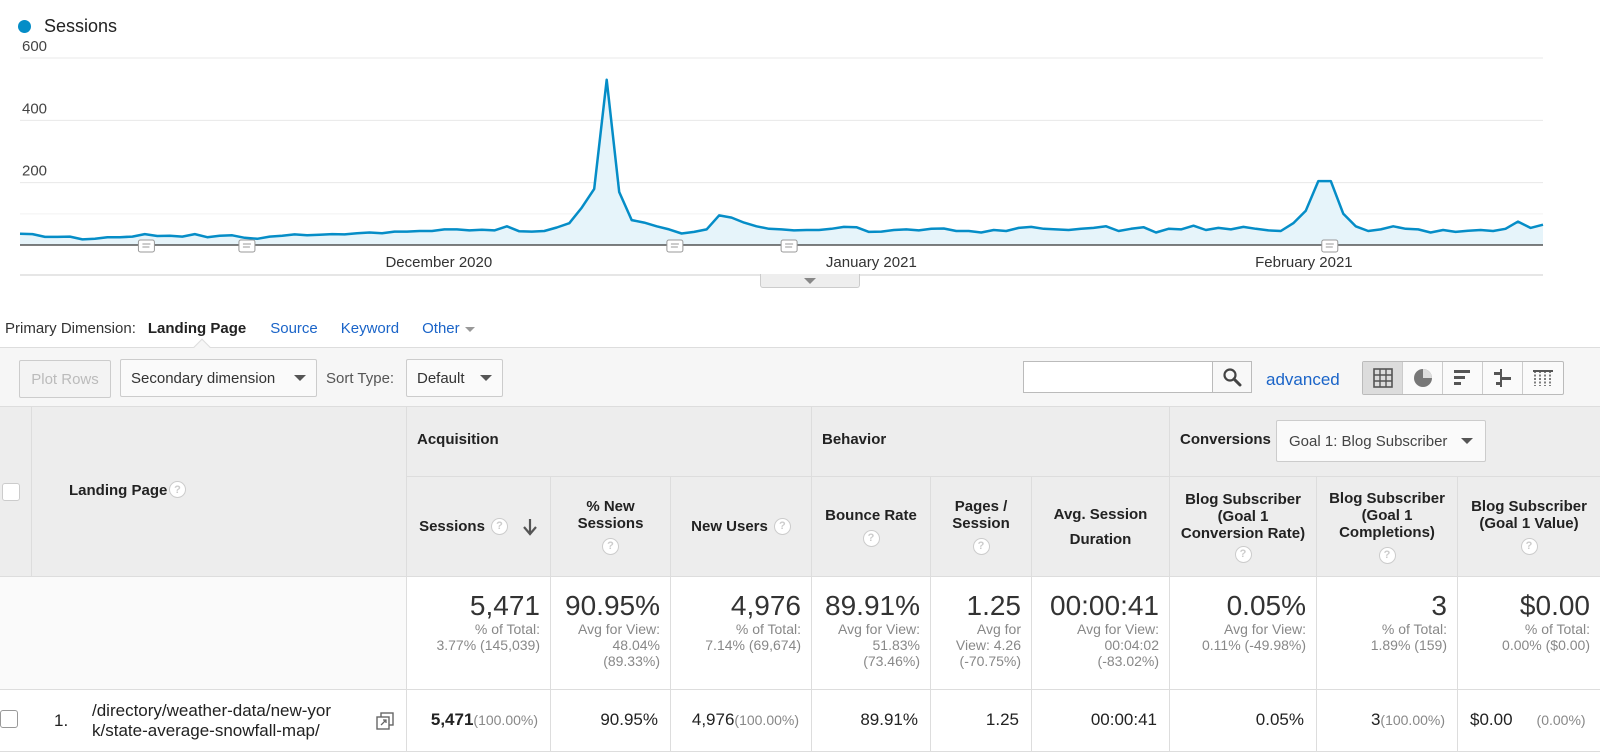 Image resolution: width=1600 pixels, height=752 pixels. I want to click on view-switcher, so click(1463, 378).